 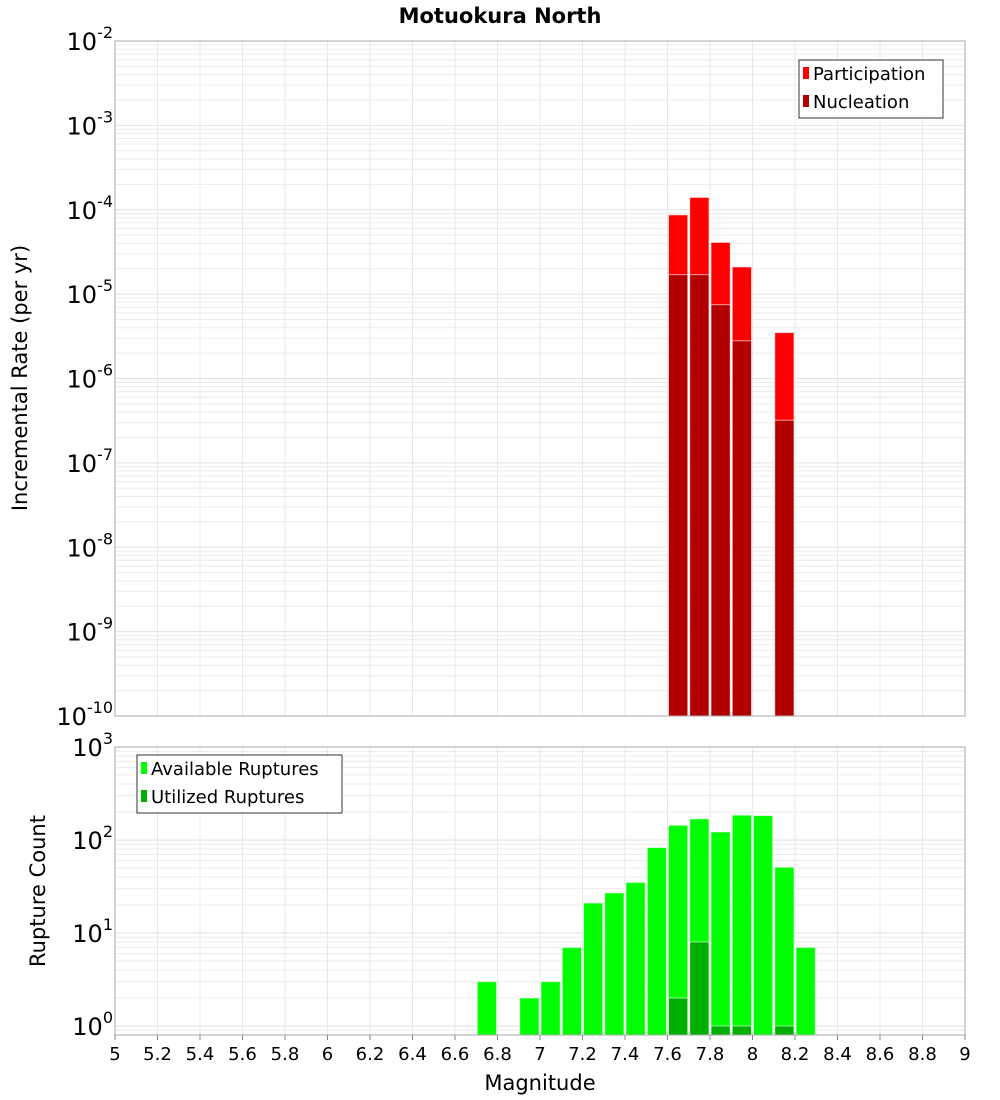 I want to click on legend-label: Nucleation, so click(x=861, y=102).